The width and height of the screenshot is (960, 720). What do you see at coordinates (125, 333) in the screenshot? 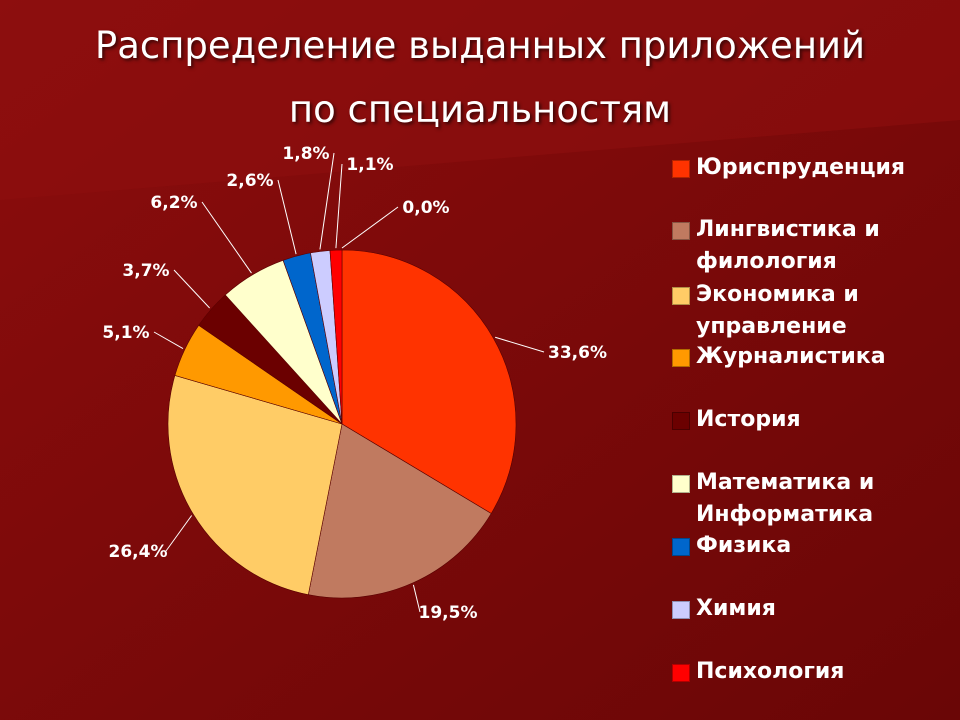
I see `data-label-3: 5,1%` at bounding box center [125, 333].